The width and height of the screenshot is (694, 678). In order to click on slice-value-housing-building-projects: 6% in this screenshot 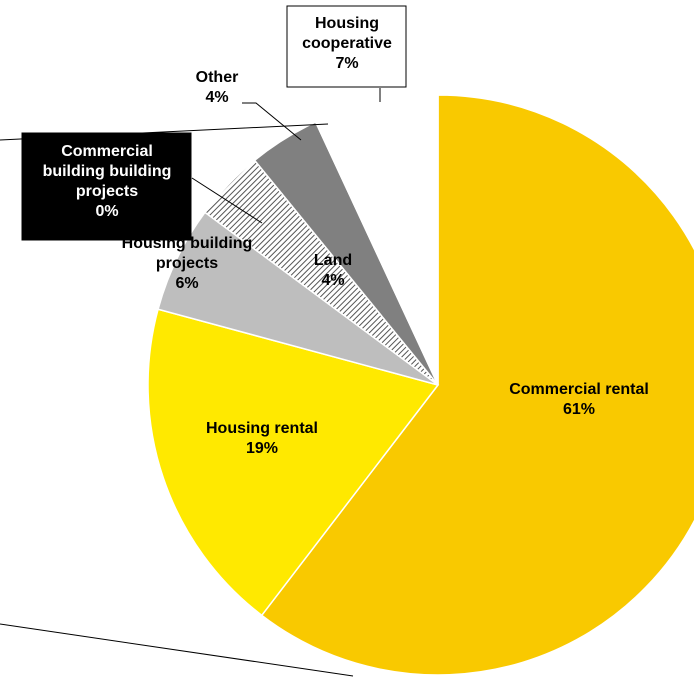, I will do `click(186, 283)`.